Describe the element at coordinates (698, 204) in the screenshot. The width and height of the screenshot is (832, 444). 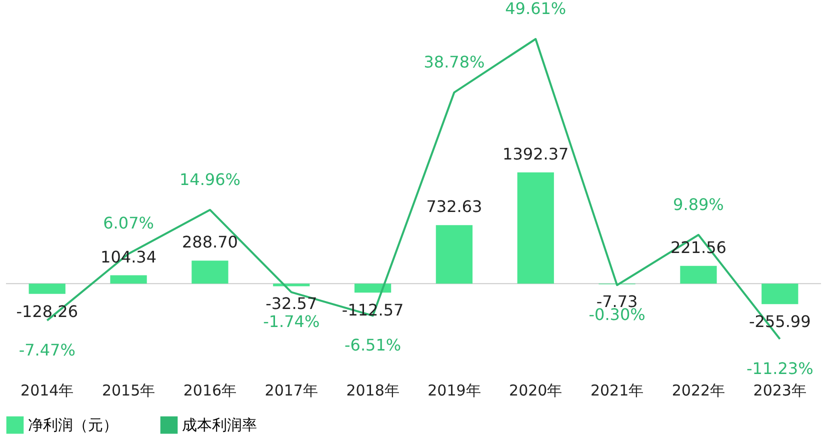
I see `data-label: 9.89%` at that location.